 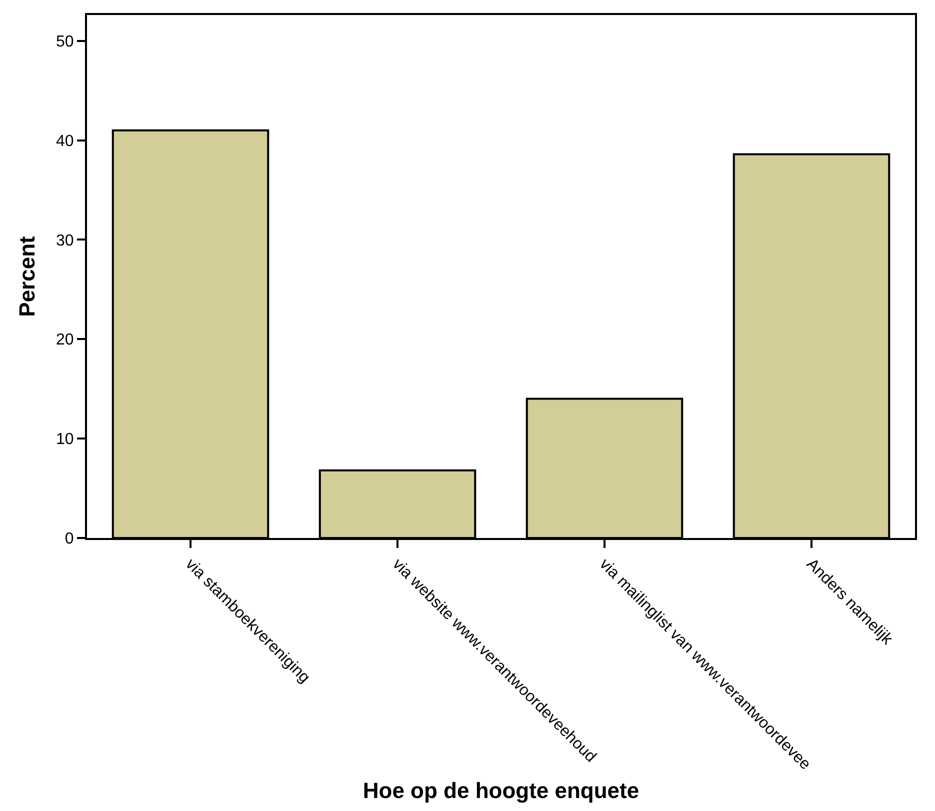 I want to click on y-axis-title: Percent, so click(x=27, y=276).